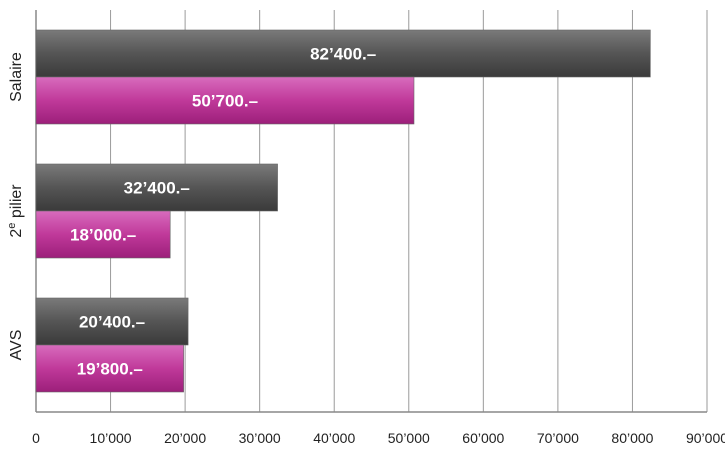  Describe the element at coordinates (185, 438) in the screenshot. I see `x-tick-label: 20’000` at that location.